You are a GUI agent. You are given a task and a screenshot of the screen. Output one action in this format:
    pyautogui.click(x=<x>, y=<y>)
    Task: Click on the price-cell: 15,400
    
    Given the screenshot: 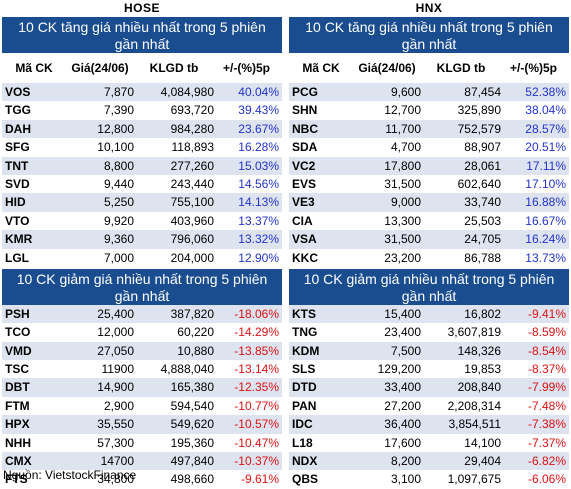 What is the action you would take?
    pyautogui.click(x=402, y=313)
    